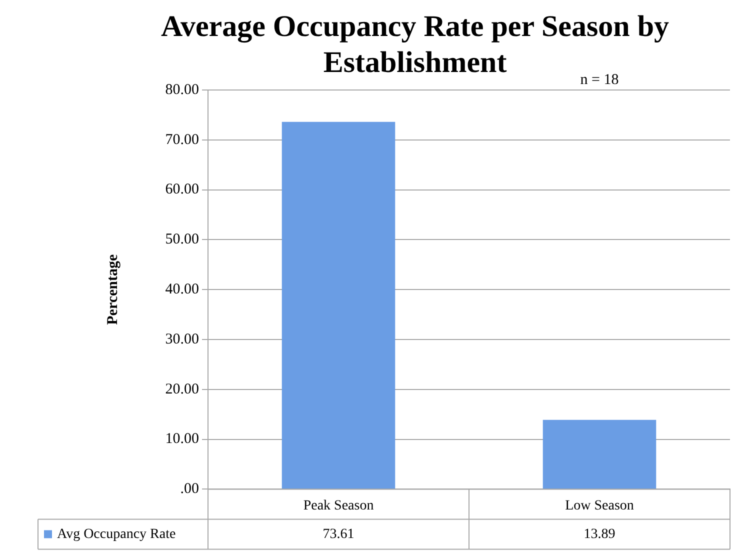 The height and width of the screenshot is (556, 740). I want to click on y-tick-label: .00, so click(189, 489).